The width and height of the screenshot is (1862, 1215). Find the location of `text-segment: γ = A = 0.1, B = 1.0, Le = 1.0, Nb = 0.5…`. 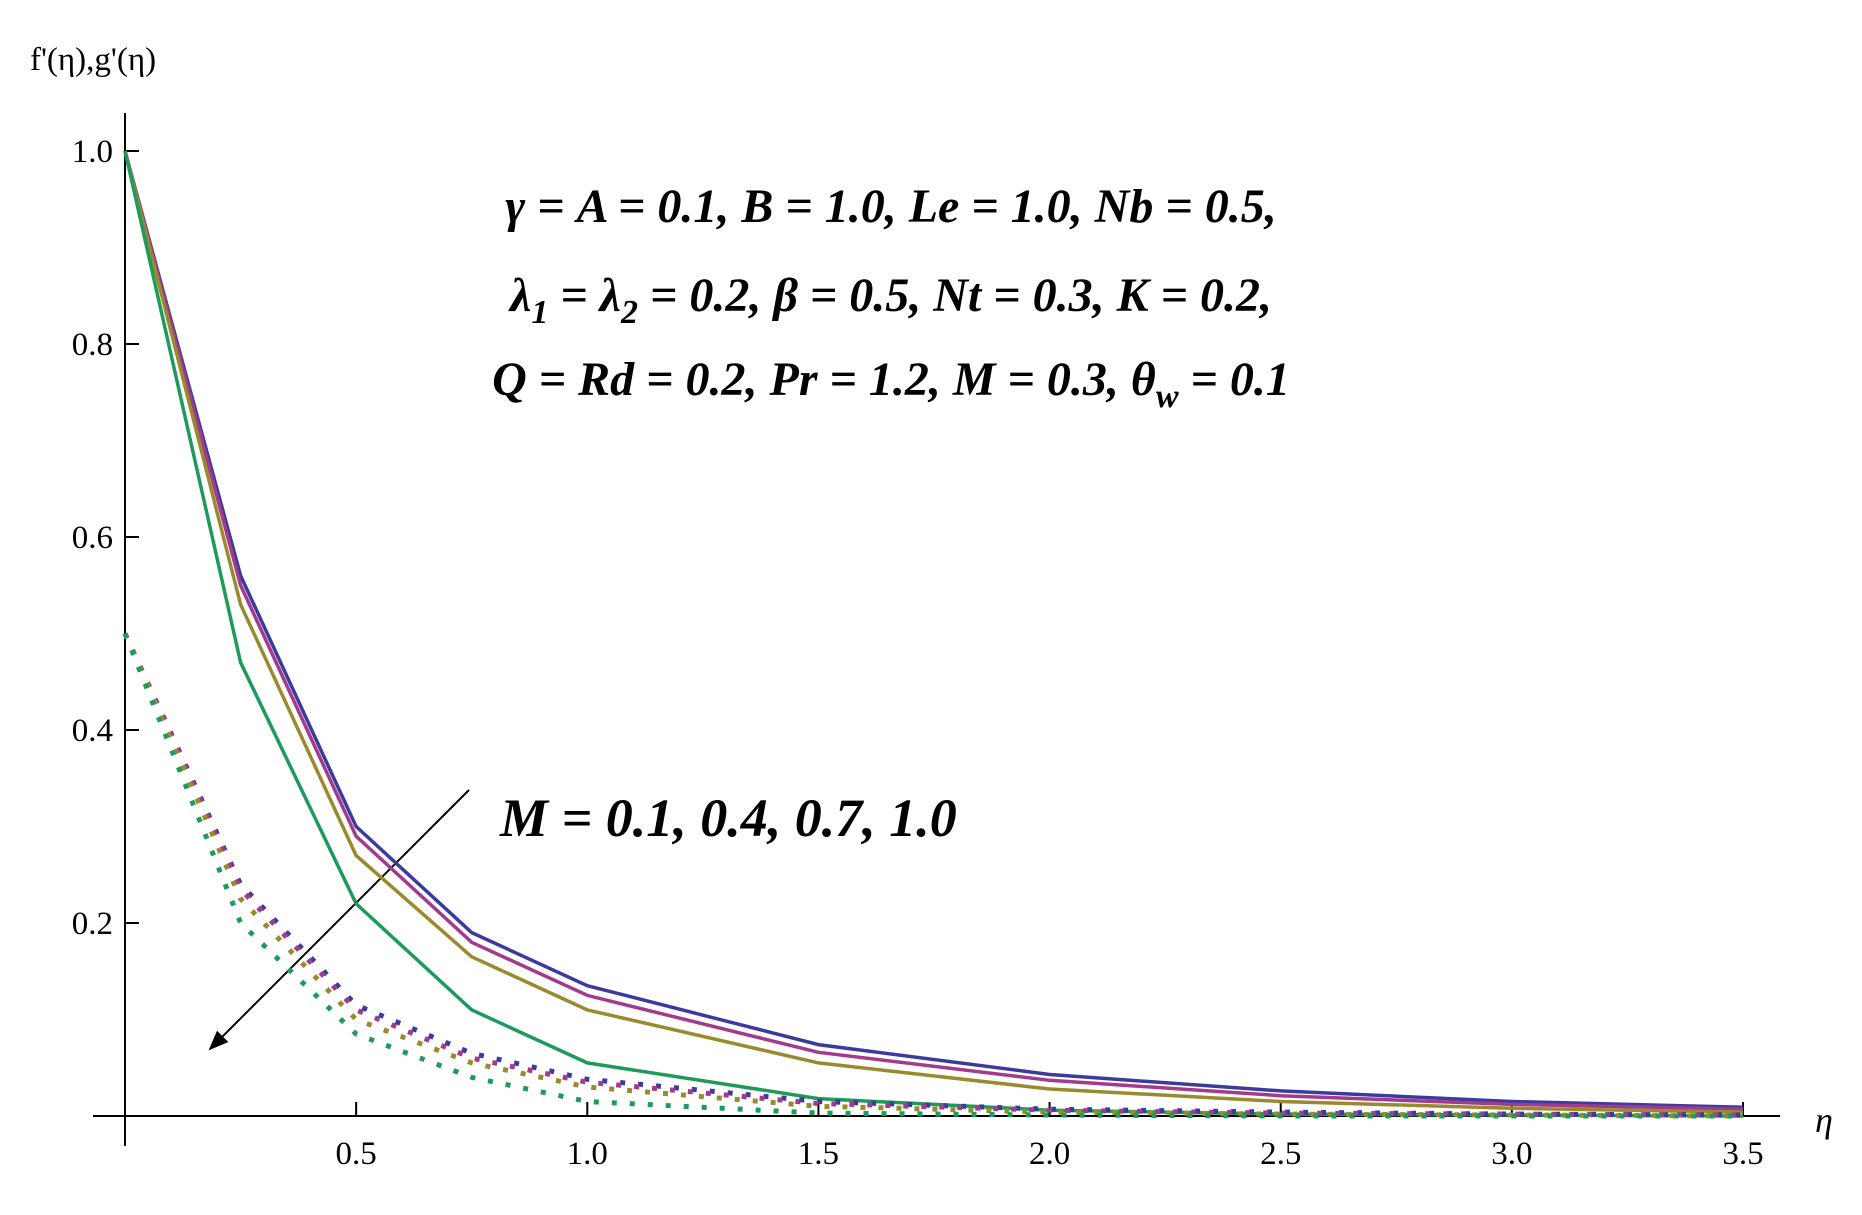

text-segment: γ = A = 0.1, B = 1.0, Le = 1.0, Nb = 0.5… is located at coordinates (890, 206).